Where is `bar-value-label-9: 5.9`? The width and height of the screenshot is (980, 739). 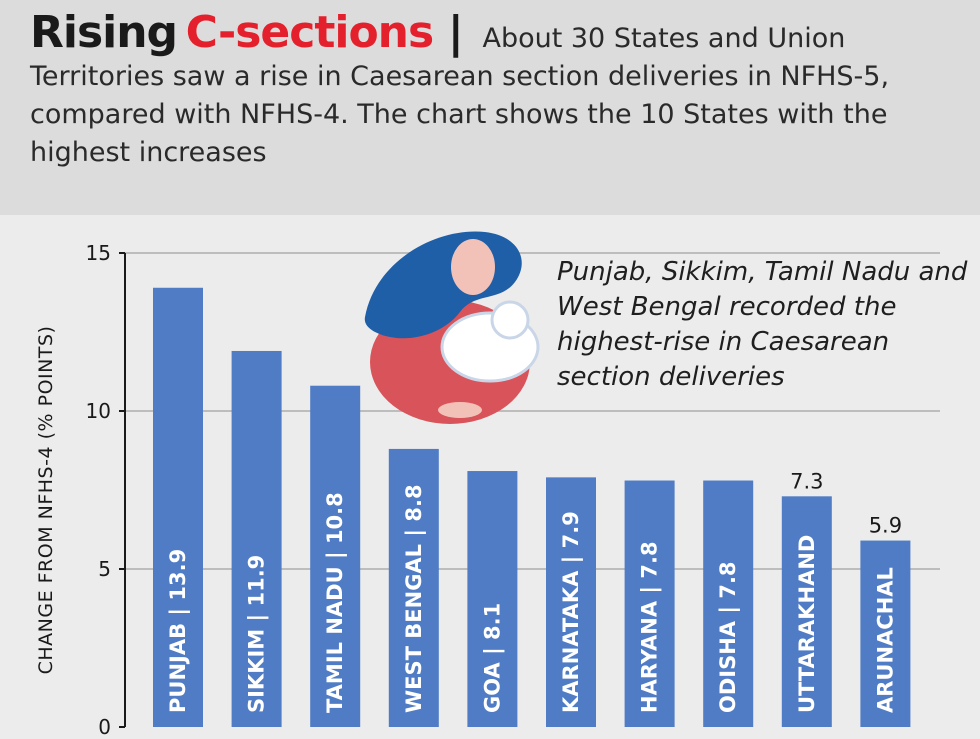
bar-value-label-9: 5.9 is located at coordinates (885, 526).